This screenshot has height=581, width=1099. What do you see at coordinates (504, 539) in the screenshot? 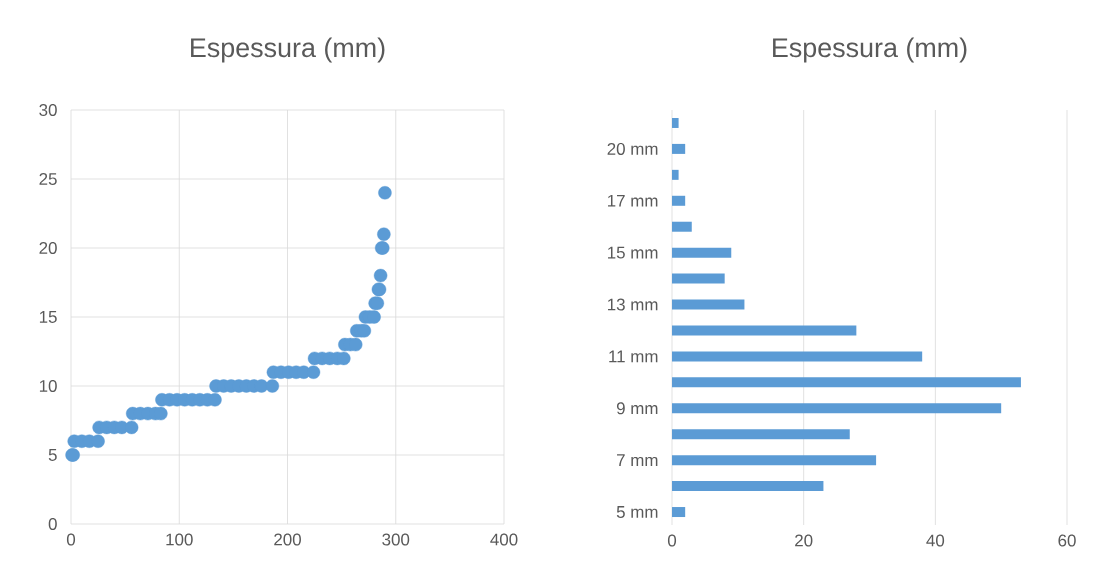
I see `x-tick-label: 400` at bounding box center [504, 539].